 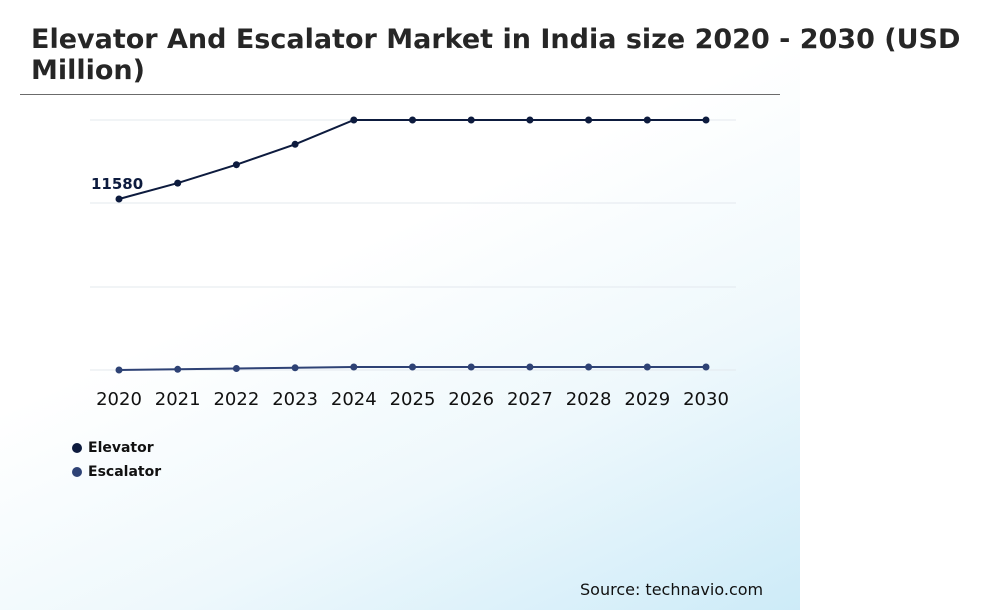 I want to click on chart-legend: Elevator Escalator, so click(x=116, y=460).